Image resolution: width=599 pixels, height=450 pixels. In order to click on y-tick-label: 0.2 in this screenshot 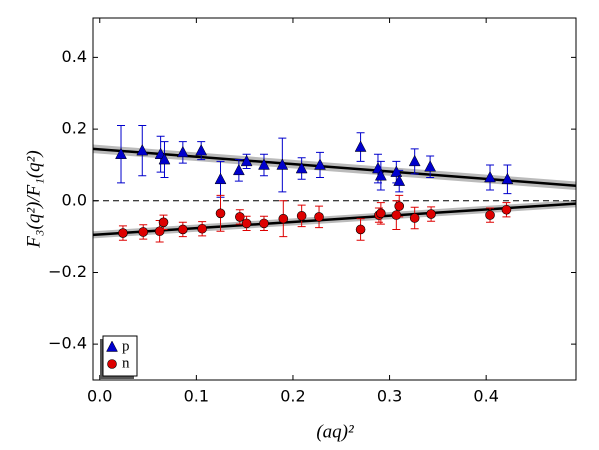, I will do `click(74, 128)`.